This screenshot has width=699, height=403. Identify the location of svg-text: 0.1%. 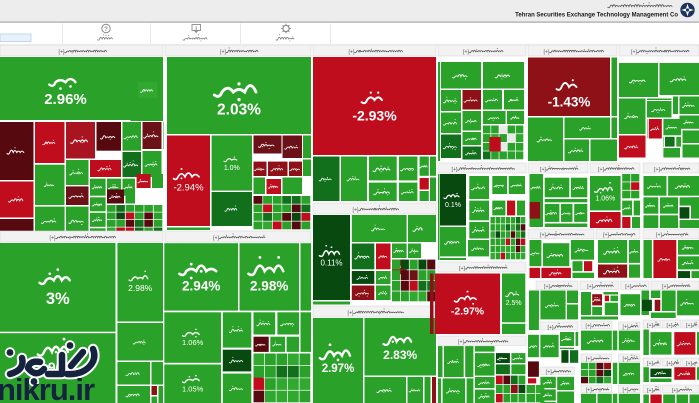
(453, 205).